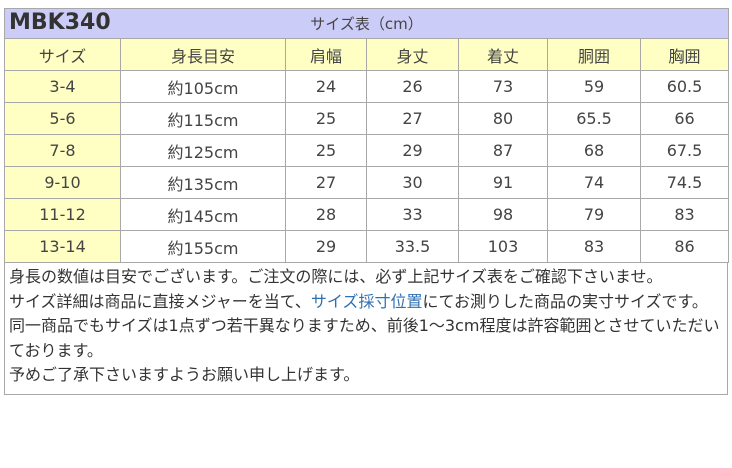 Image resolution: width=732 pixels, height=468 pixels. What do you see at coordinates (594, 182) in the screenshot?
I see `table-cell: 74` at bounding box center [594, 182].